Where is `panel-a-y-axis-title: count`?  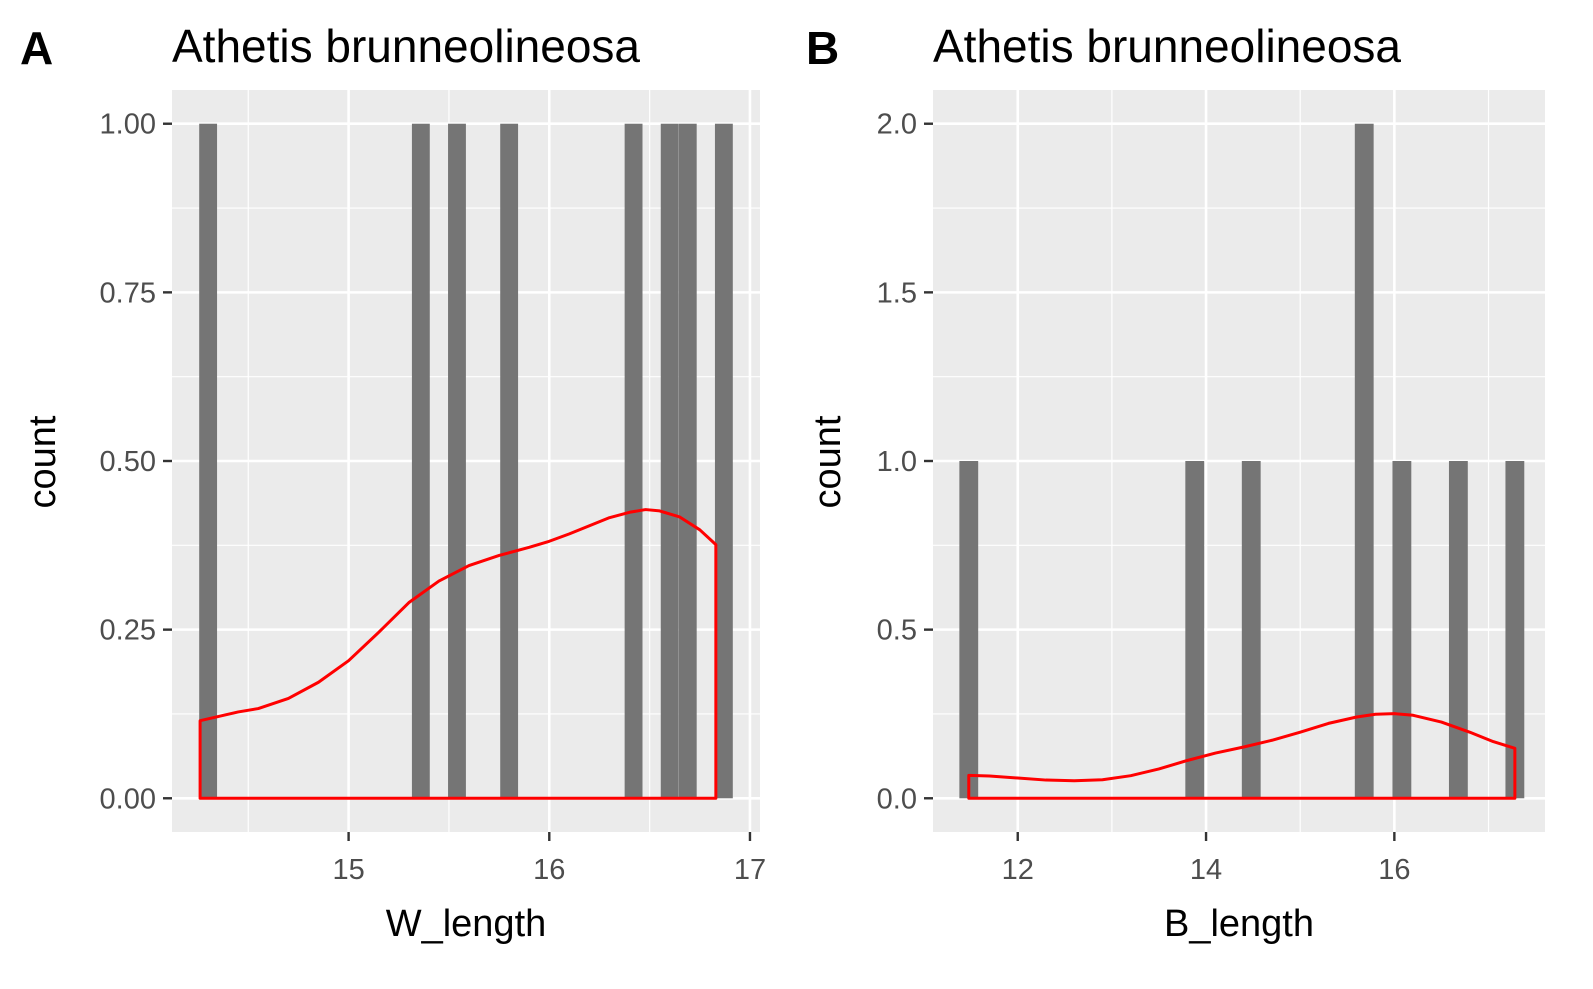
panel-a-y-axis-title: count is located at coordinates (43, 461).